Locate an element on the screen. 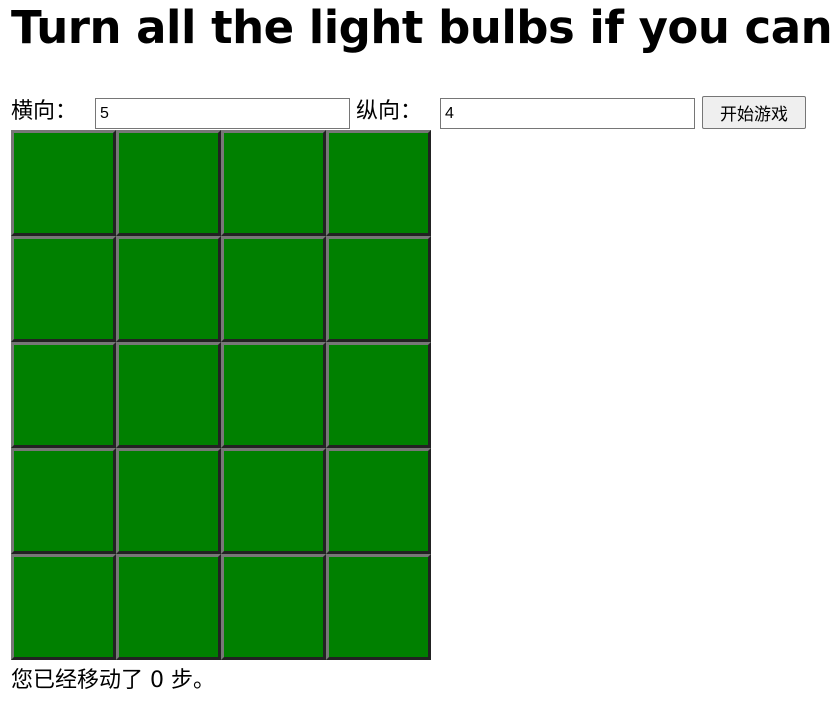  cols-label: 纵向： is located at coordinates (389, 111).